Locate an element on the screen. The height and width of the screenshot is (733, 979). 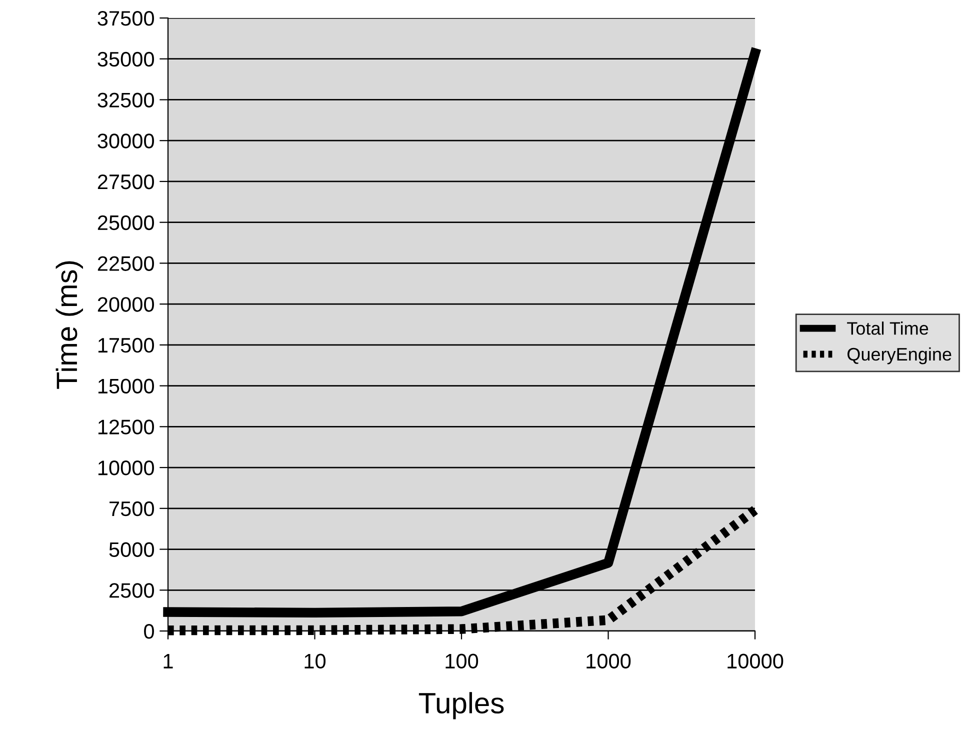
y-tick-label: 25000 is located at coordinates (126, 222).